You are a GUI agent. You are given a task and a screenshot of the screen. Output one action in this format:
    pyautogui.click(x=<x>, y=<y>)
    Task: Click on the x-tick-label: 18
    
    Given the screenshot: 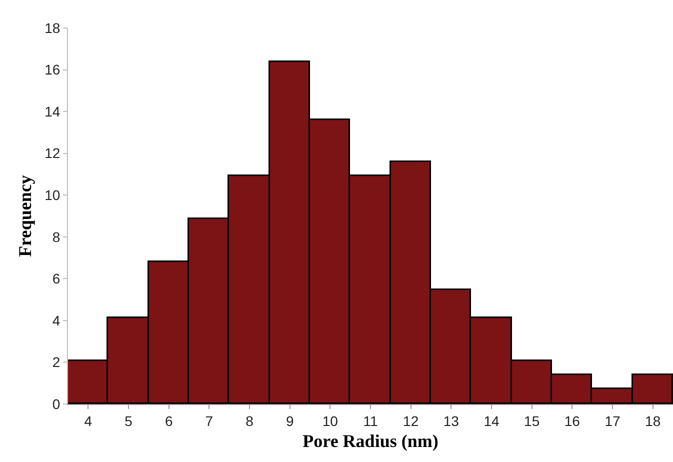 What is the action you would take?
    pyautogui.click(x=653, y=420)
    